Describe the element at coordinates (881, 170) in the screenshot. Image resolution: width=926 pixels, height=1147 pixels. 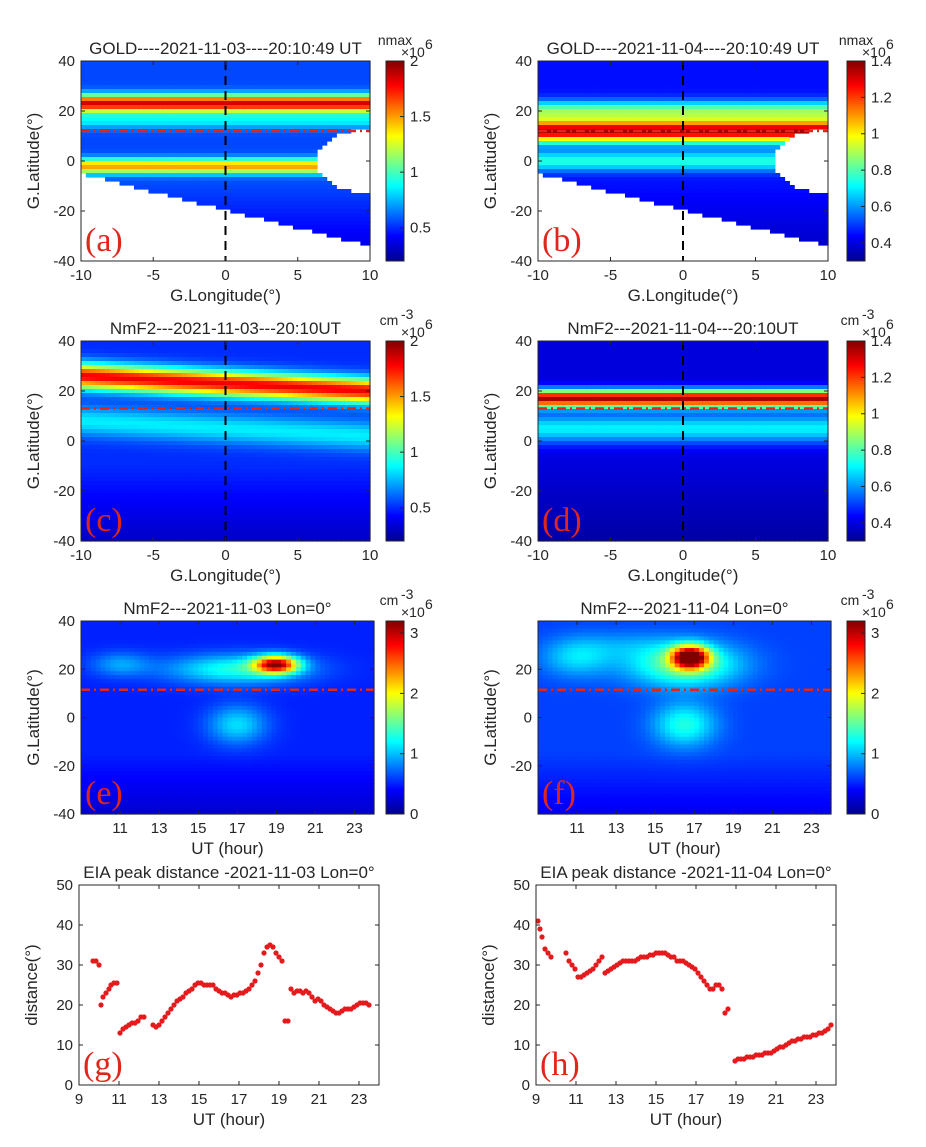
I see `colorbar-tick-label: 0.8` at that location.